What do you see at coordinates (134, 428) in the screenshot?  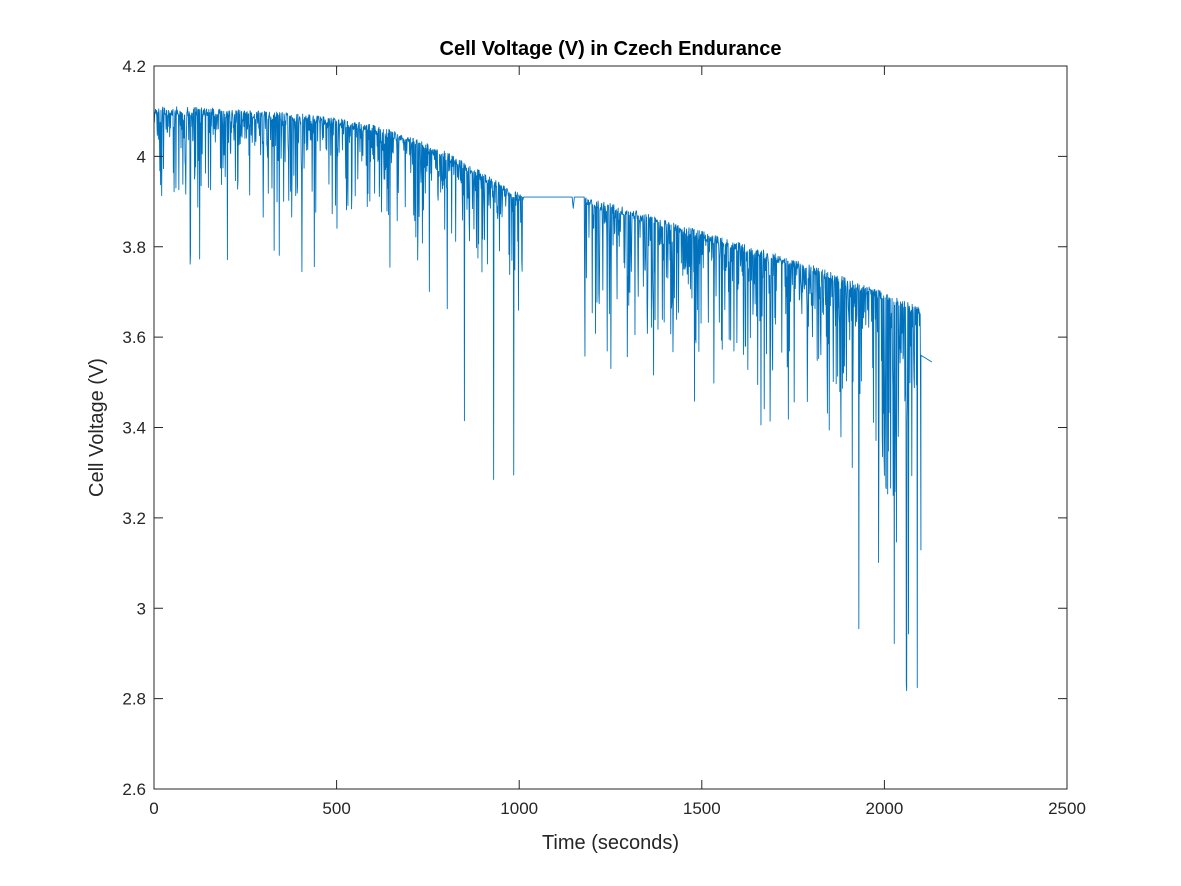 I see `y-tick-label: 3.4` at bounding box center [134, 428].